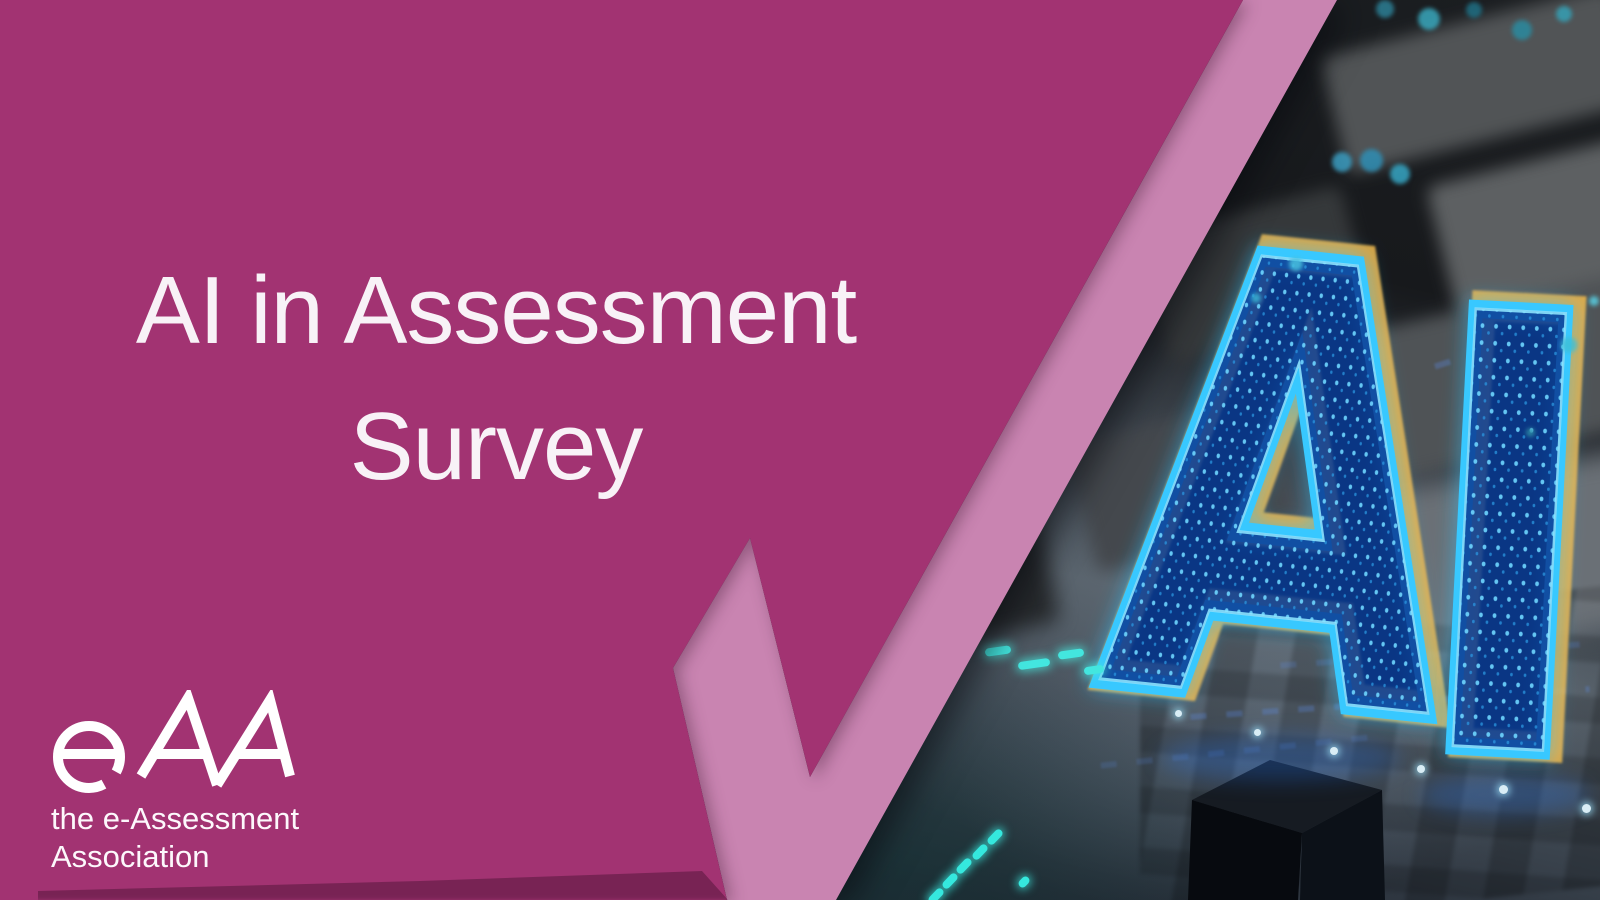 The image size is (1600, 900). I want to click on eaa-logo: the e-Assessment Association, so click(195, 782).